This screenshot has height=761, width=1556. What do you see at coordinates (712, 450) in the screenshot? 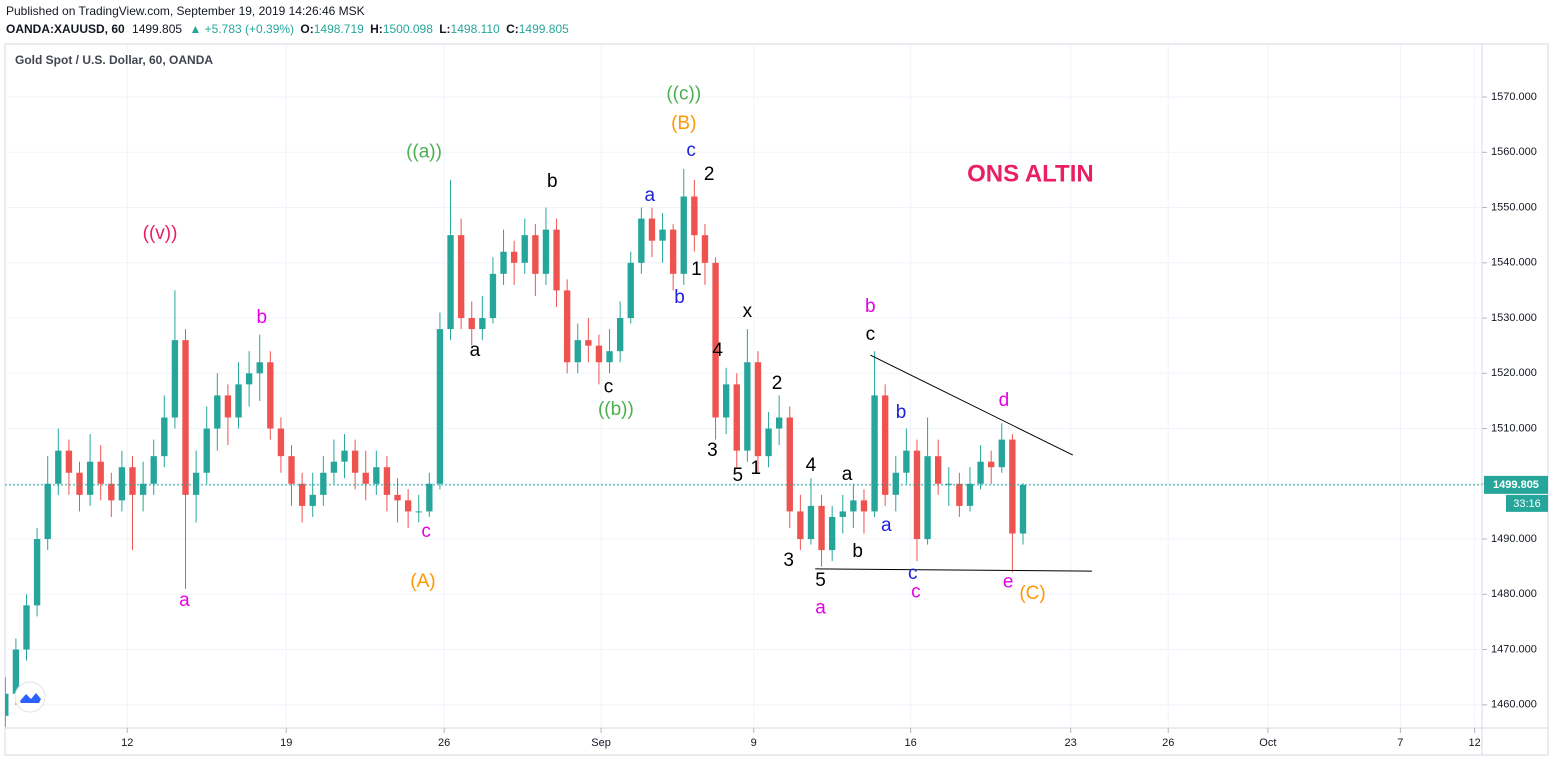
I see `wave-label: 3` at bounding box center [712, 450].